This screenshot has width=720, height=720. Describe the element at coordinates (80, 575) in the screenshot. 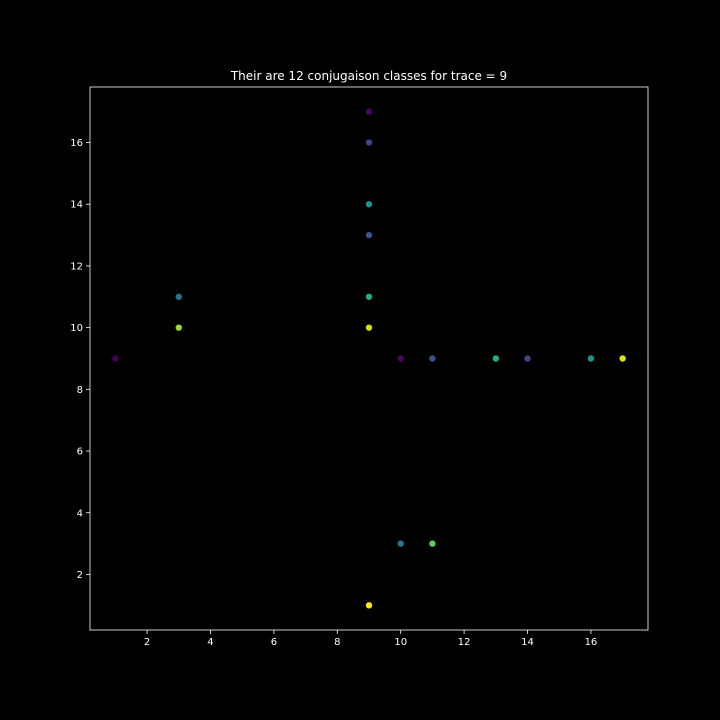

I see `y-tick-label: 2` at that location.